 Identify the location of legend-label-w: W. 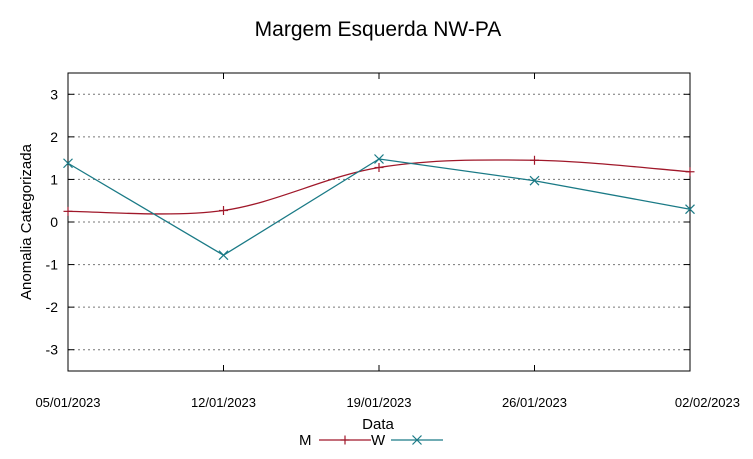
(378, 440).